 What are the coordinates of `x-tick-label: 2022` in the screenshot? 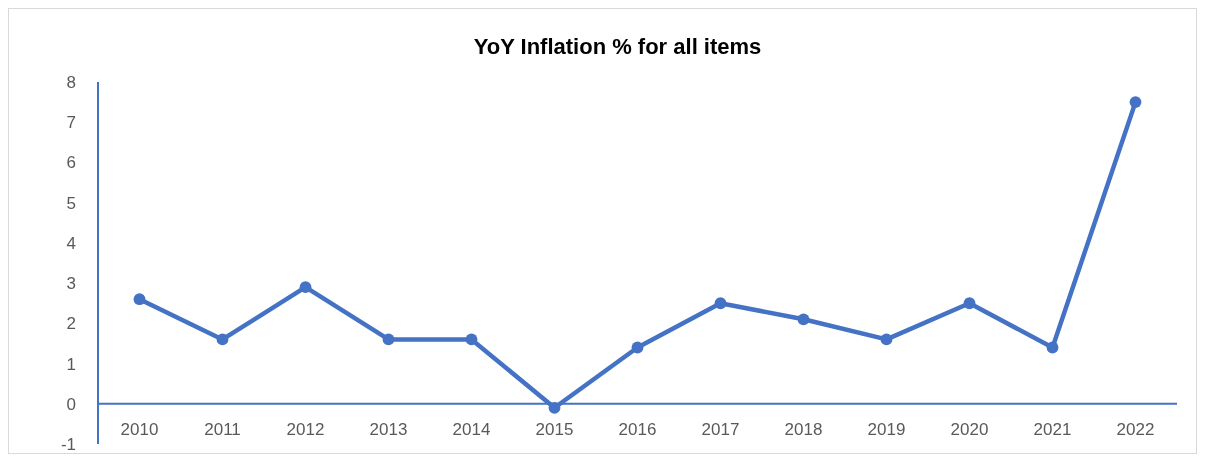 It's located at (1135, 429).